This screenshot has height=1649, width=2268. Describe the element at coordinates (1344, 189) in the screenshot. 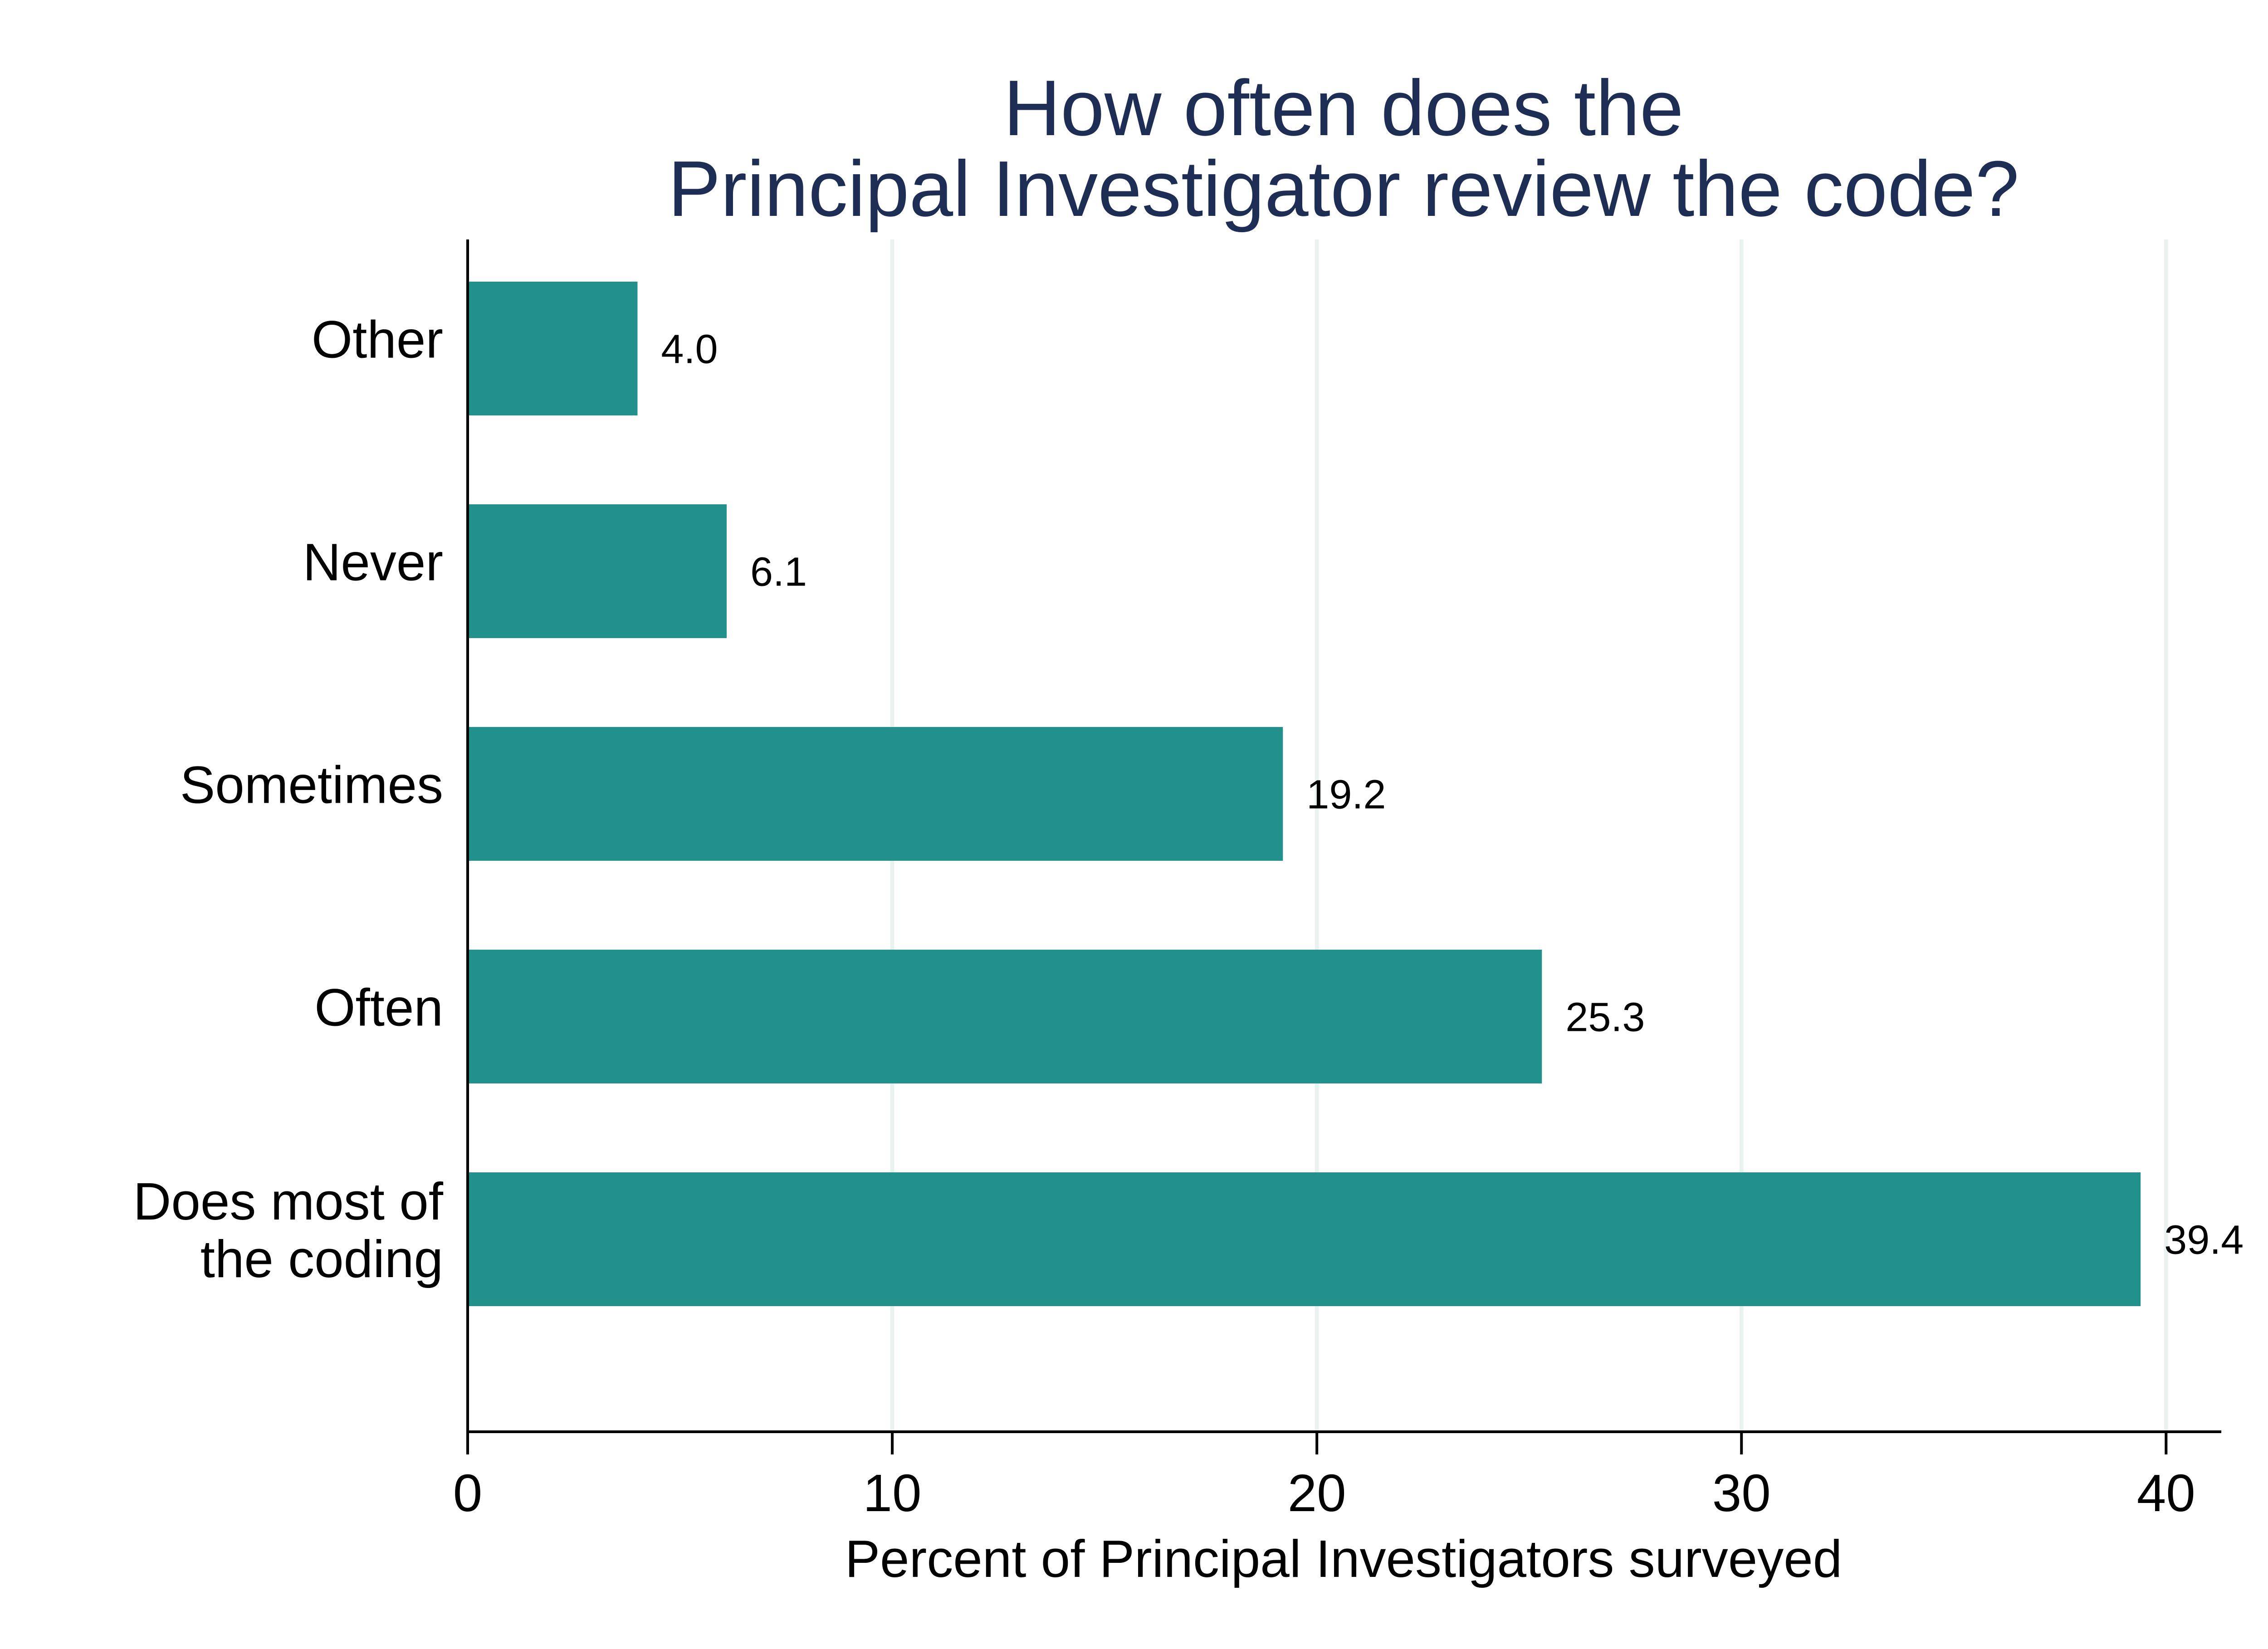

I see `chart-title-line: Principal Investigator review the code?` at that location.